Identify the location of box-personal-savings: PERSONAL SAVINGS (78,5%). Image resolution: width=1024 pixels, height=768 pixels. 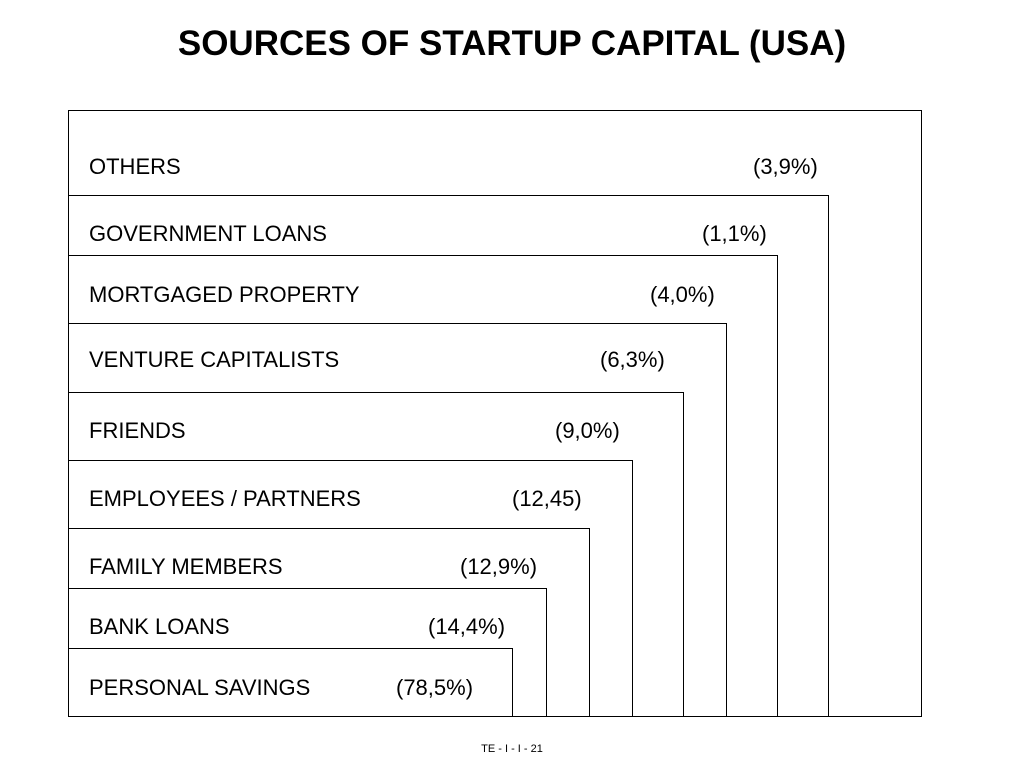
(290, 682).